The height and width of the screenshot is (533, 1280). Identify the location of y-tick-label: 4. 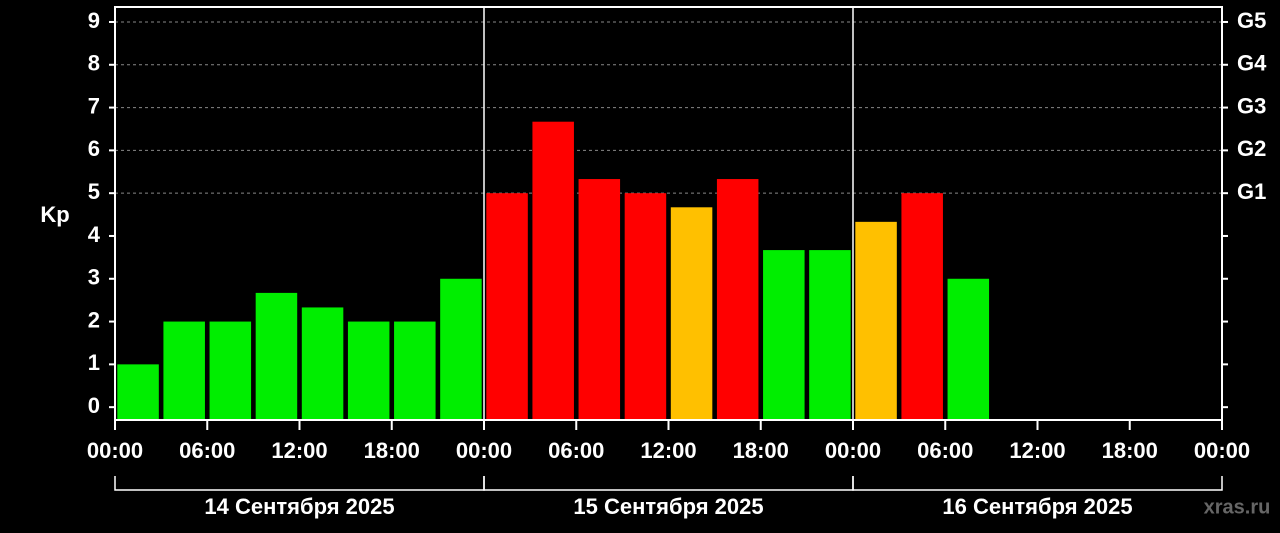
(94, 234).